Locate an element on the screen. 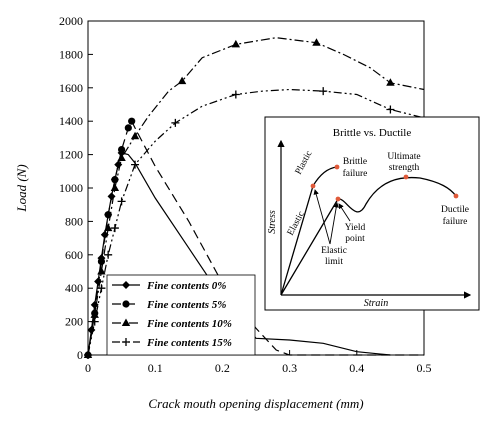 The height and width of the screenshot is (428, 500). legend-label: Fine contents 15% is located at coordinates (189, 343).